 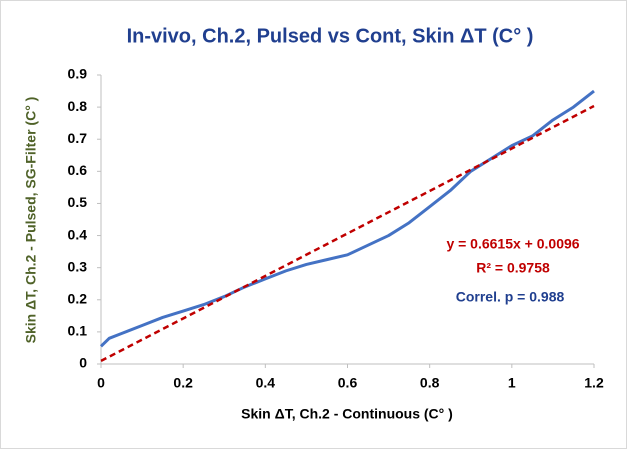 What do you see at coordinates (430, 383) in the screenshot?
I see `x-tick-label: 0.8` at bounding box center [430, 383].